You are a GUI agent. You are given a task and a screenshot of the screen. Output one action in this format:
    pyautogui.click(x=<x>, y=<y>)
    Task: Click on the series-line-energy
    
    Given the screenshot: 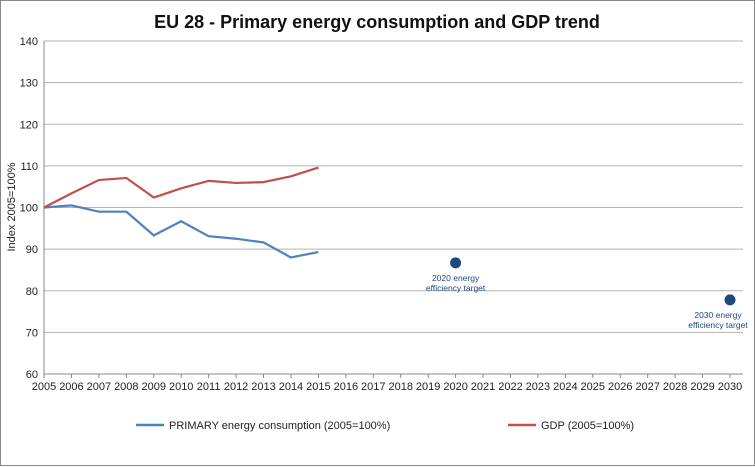 What is the action you would take?
    pyautogui.click(x=181, y=231)
    